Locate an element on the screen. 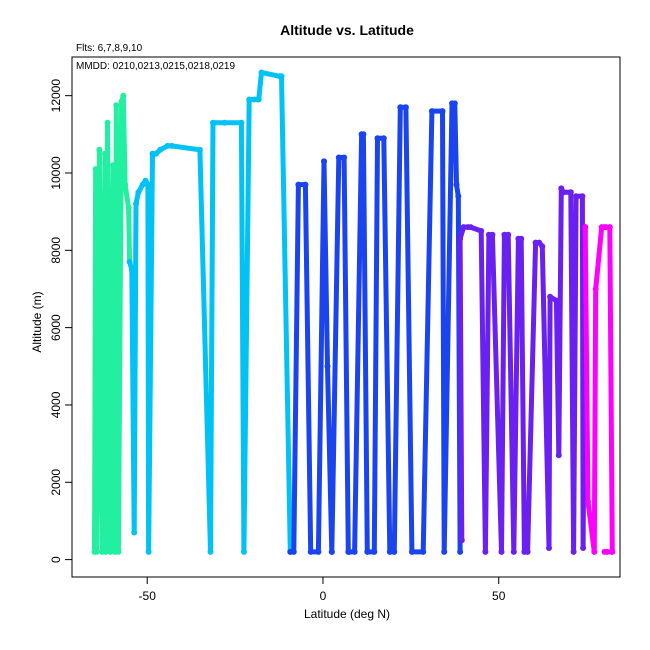 This screenshot has height=650, width=650. y-tick-label: 2000 is located at coordinates (56, 482).